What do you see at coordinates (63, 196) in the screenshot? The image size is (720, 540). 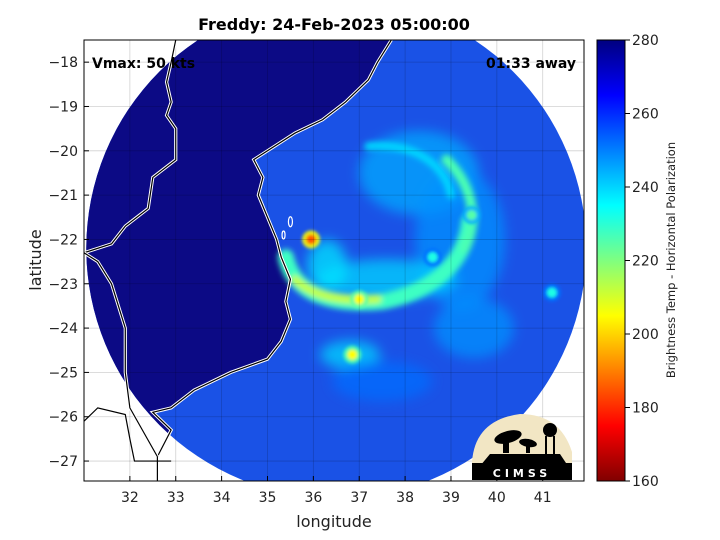 I see `y-tick-label: −21` at bounding box center [63, 196].